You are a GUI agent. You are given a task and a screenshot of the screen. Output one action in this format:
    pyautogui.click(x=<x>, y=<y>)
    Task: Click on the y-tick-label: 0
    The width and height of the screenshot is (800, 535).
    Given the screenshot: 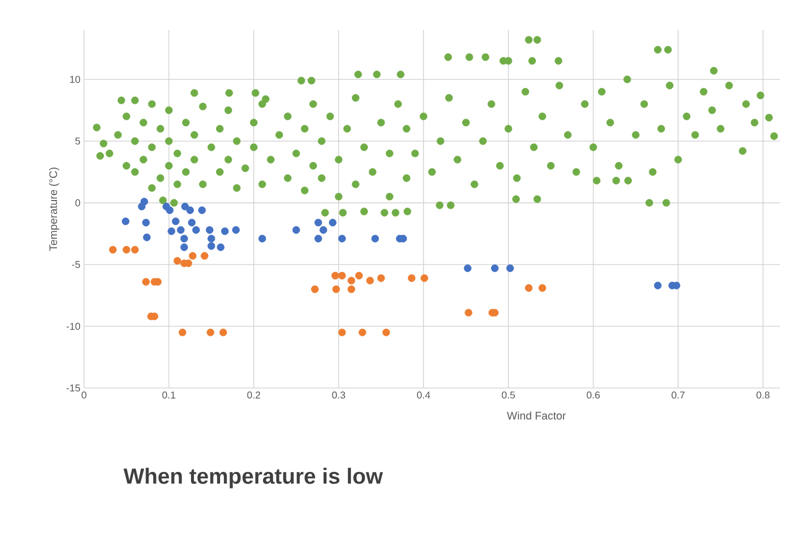 What is the action you would take?
    pyautogui.click(x=77, y=202)
    